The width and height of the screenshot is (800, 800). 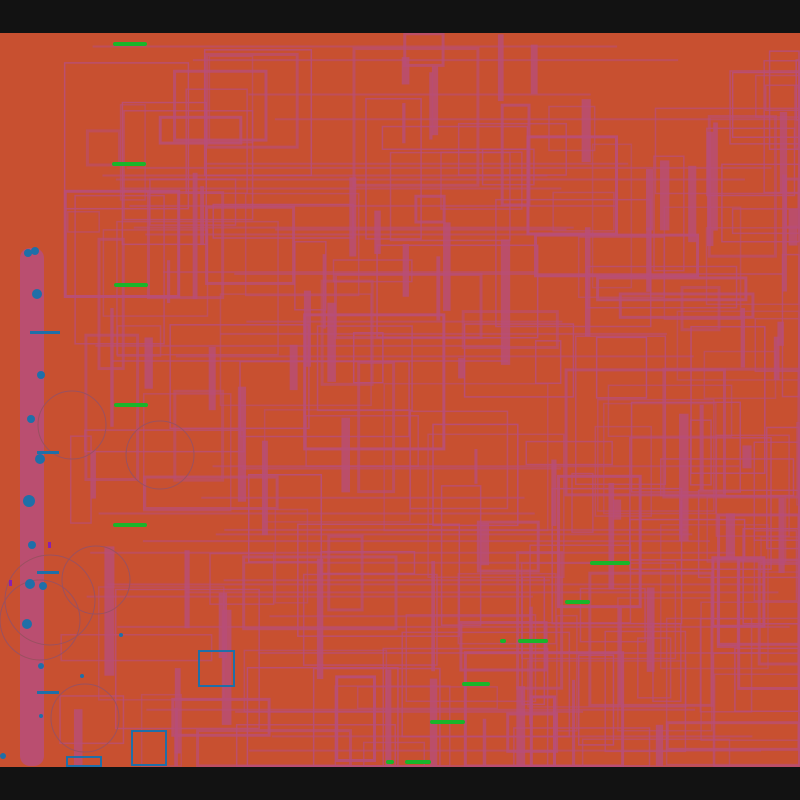 I want to click on outline-circle, so click(x=96, y=580).